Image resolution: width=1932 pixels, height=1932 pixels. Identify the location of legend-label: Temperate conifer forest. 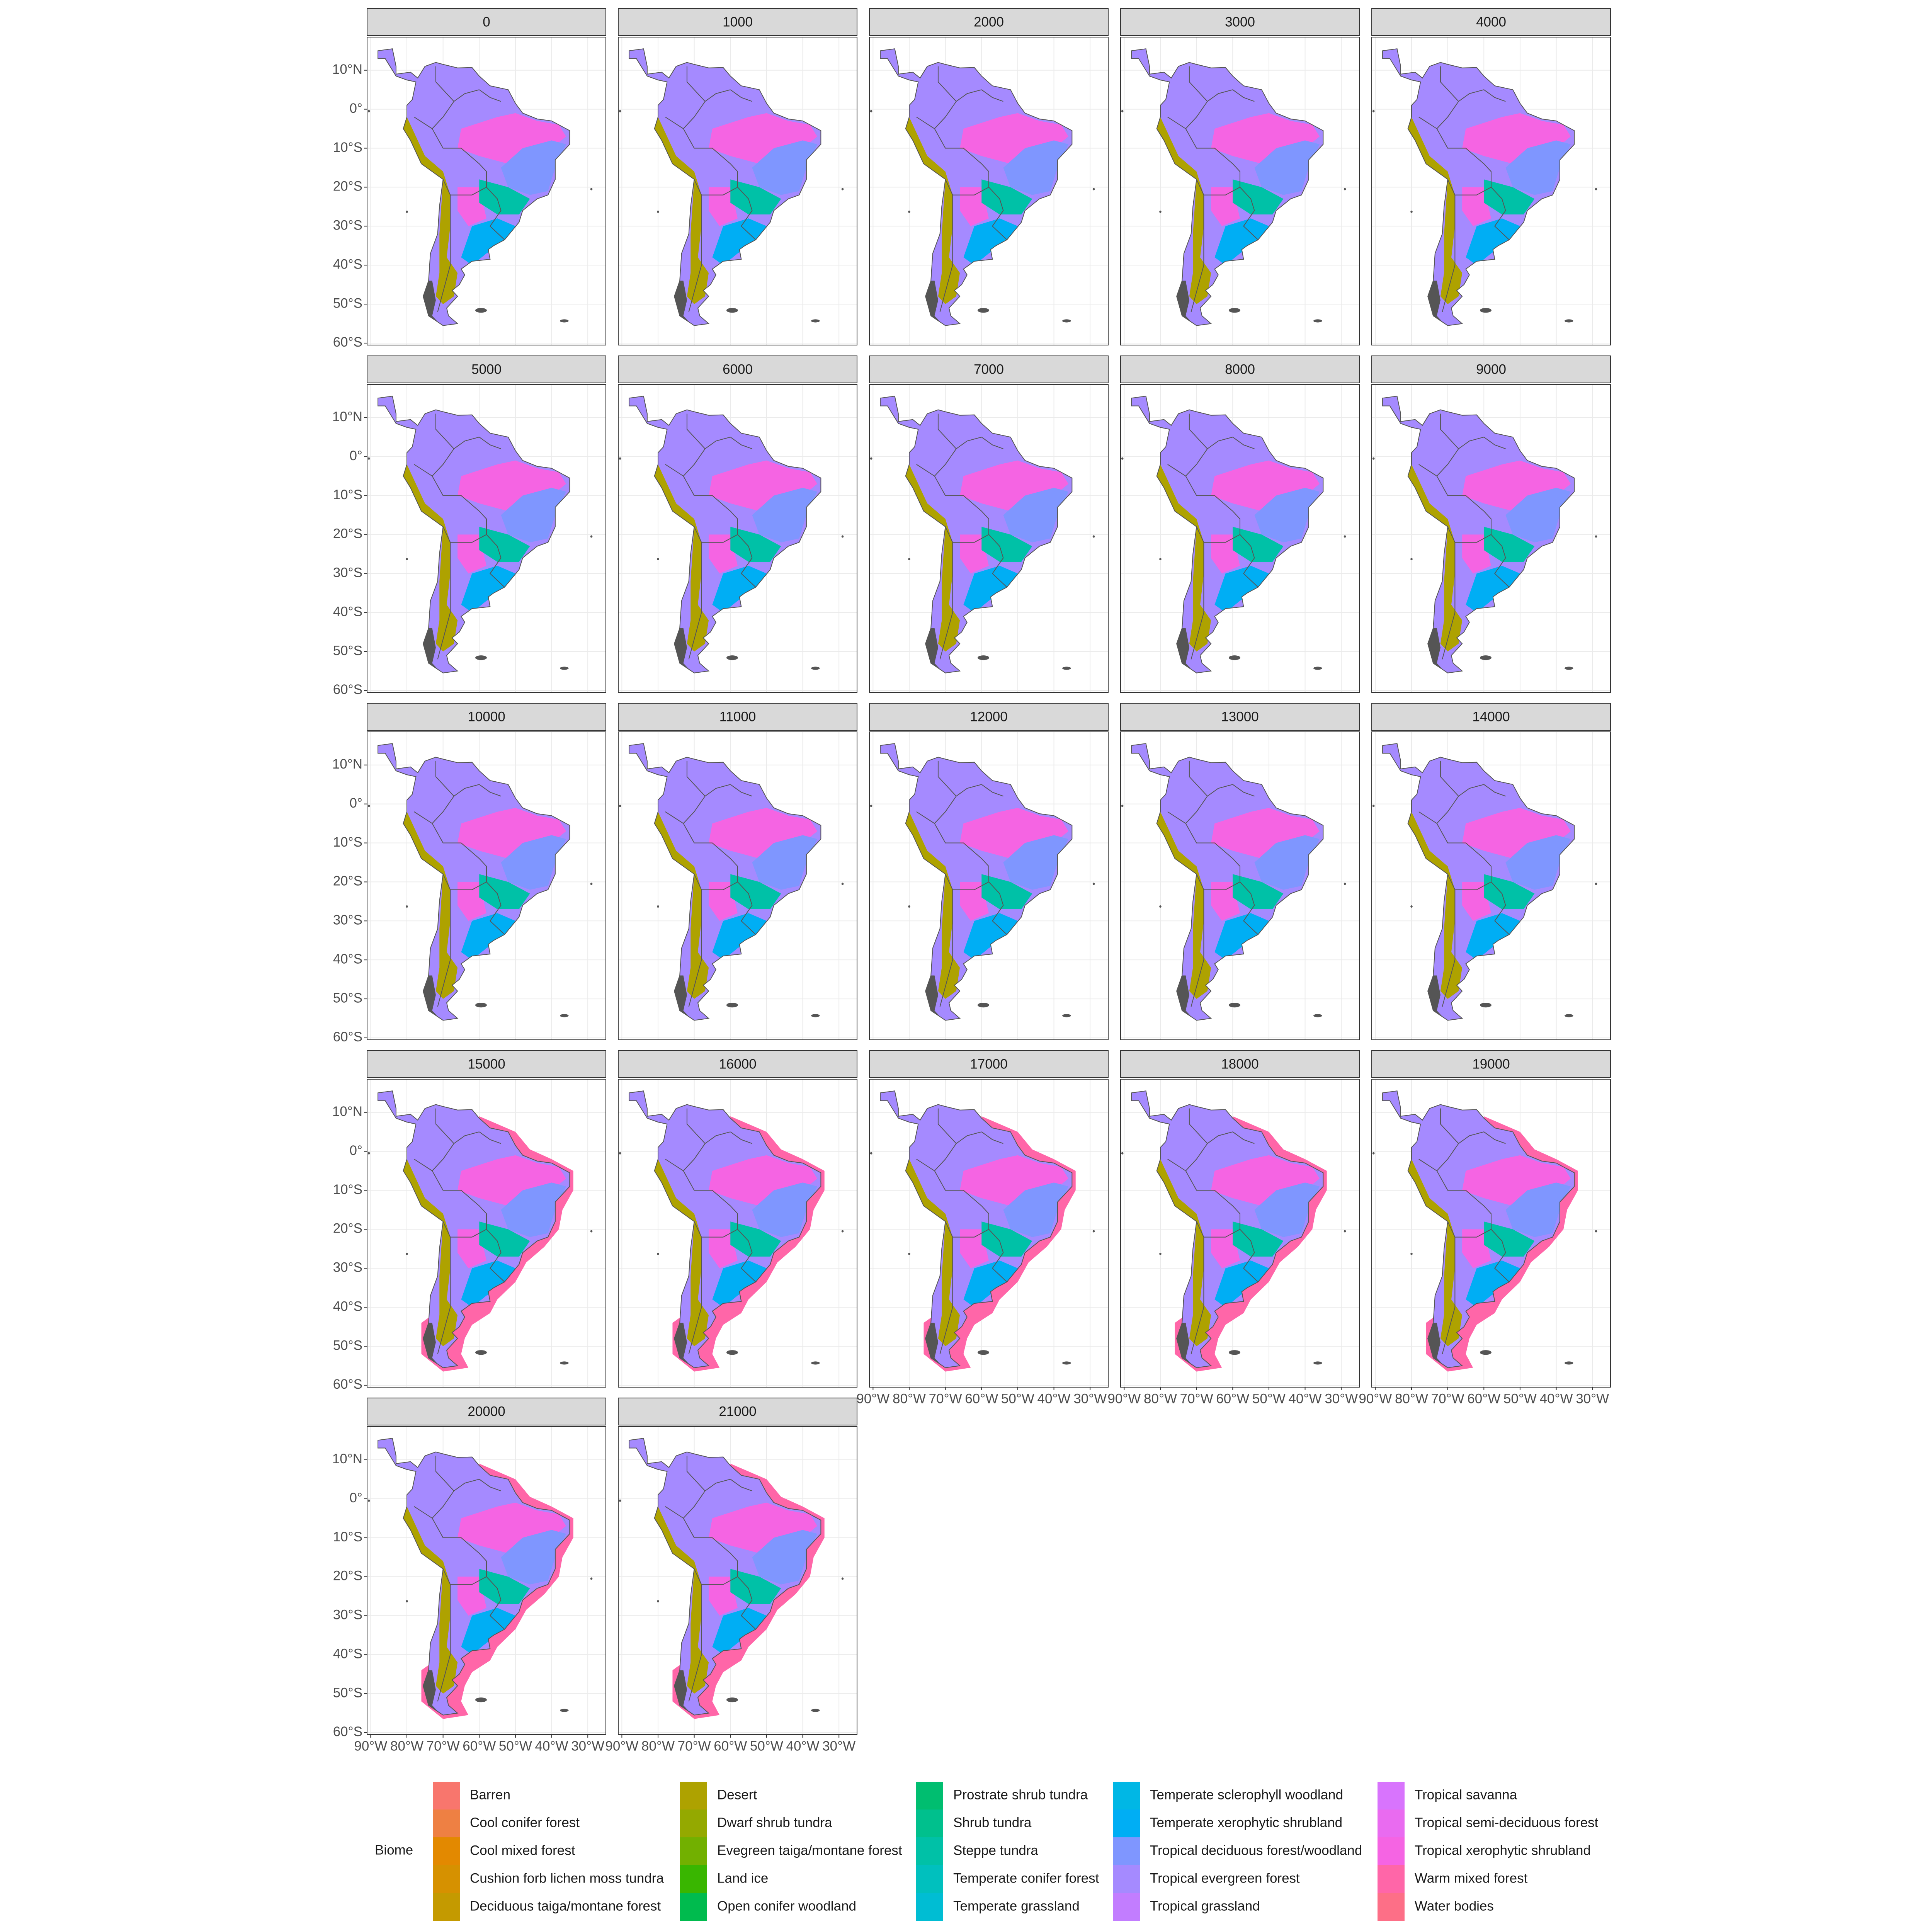
(1026, 1879).